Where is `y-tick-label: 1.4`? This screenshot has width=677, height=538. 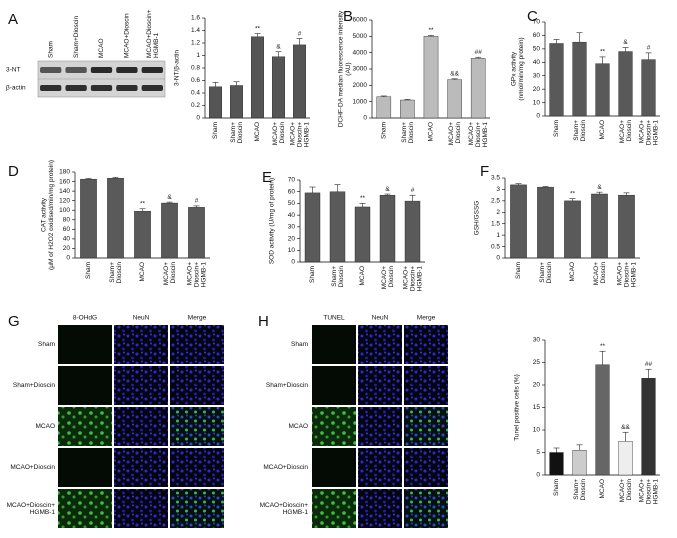
y-tick-label: 1.4 is located at coordinates (195, 30).